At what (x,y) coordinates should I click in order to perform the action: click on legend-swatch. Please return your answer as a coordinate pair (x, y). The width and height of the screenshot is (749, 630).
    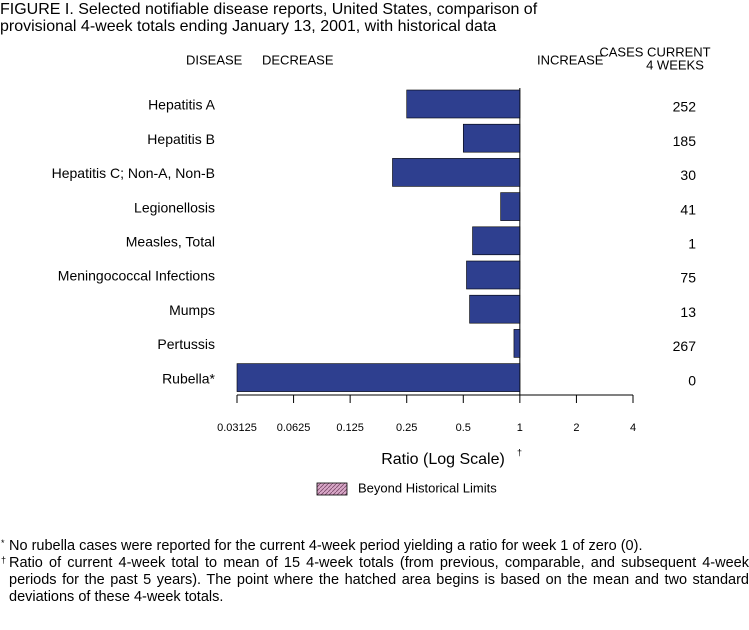
    Looking at the image, I should click on (332, 489).